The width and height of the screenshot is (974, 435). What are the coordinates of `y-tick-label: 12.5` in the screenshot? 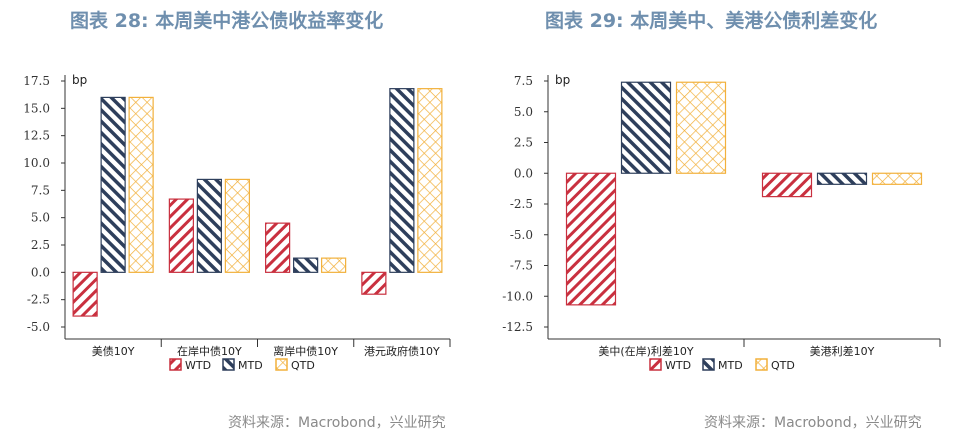 It's located at (36, 136).